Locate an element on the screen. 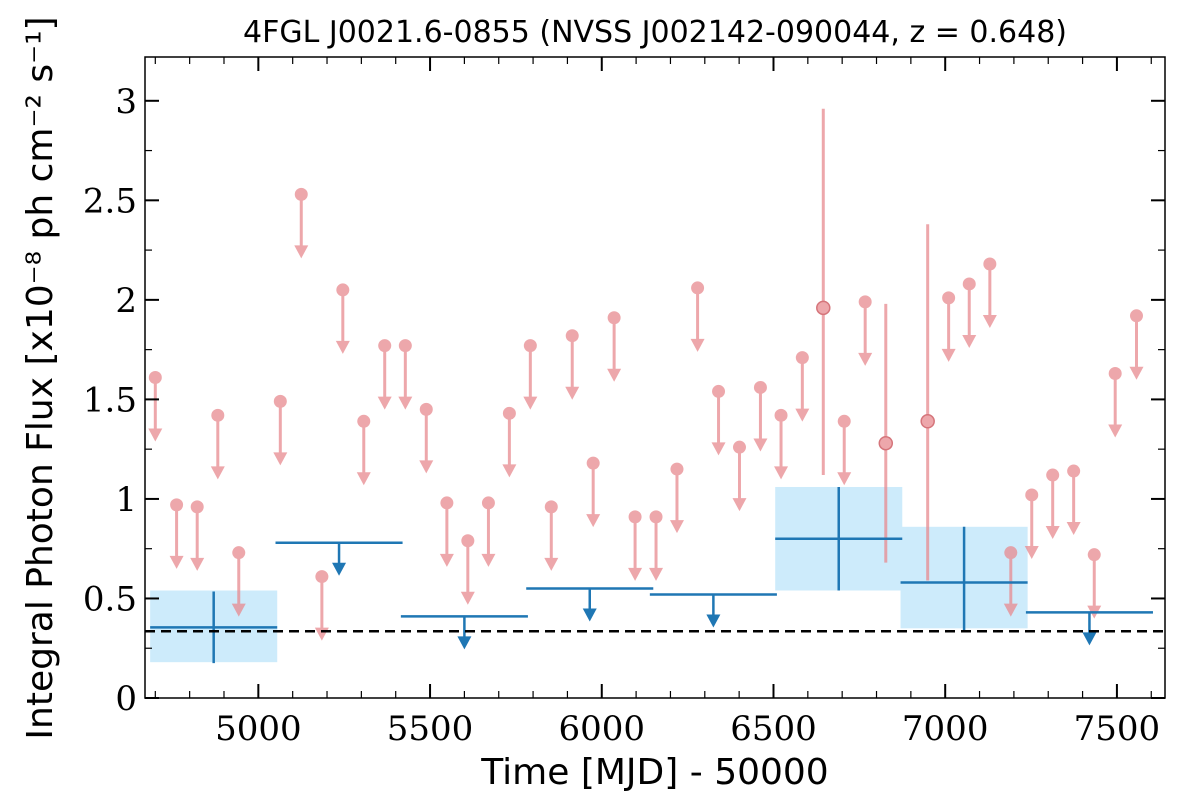 The image size is (1200, 800). x-tick-label: 7000 is located at coordinates (945, 729).